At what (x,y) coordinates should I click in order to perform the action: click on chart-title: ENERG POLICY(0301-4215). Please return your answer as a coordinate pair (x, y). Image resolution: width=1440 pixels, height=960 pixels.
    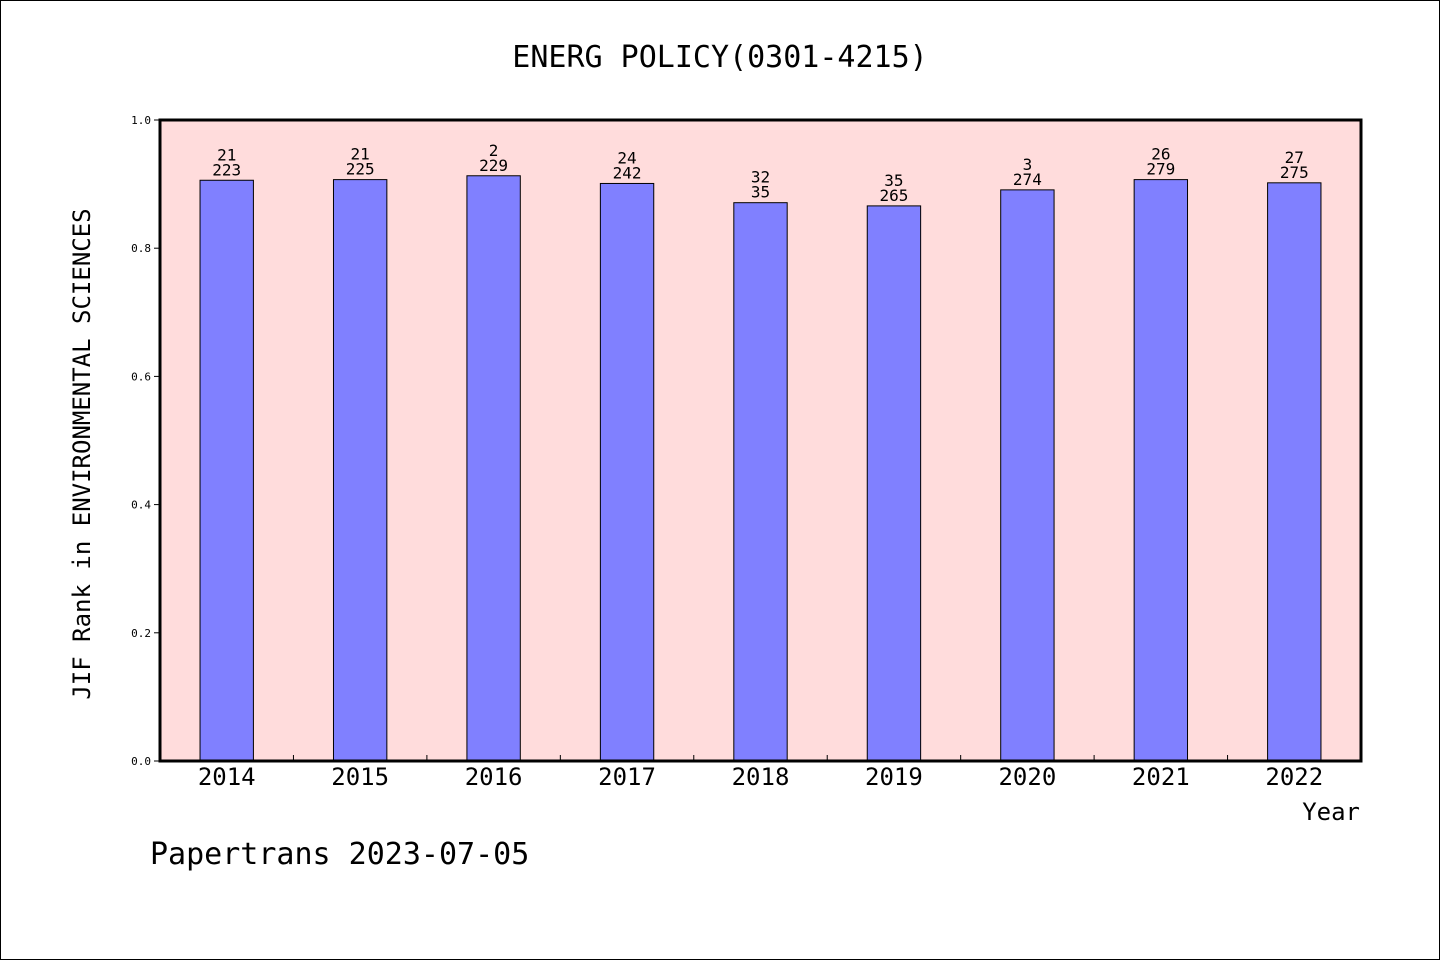
    Looking at the image, I should click on (719, 57).